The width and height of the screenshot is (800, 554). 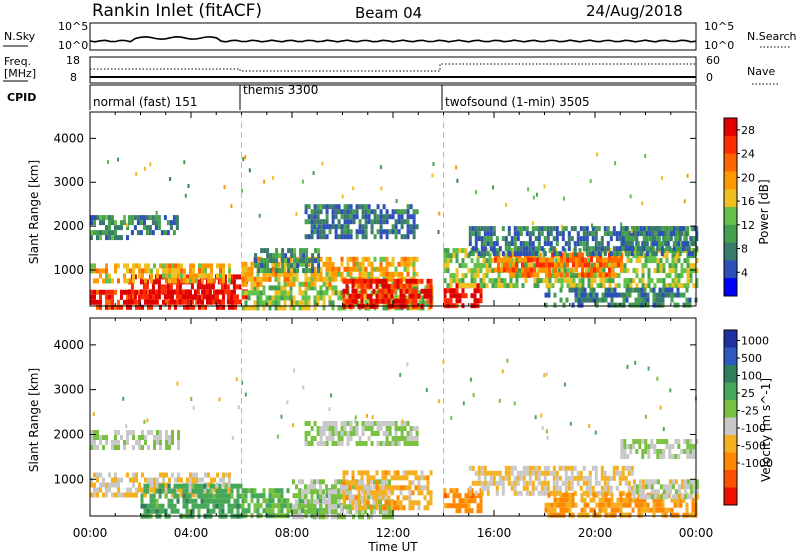 I want to click on colorbar-segment, so click(x=730, y=251).